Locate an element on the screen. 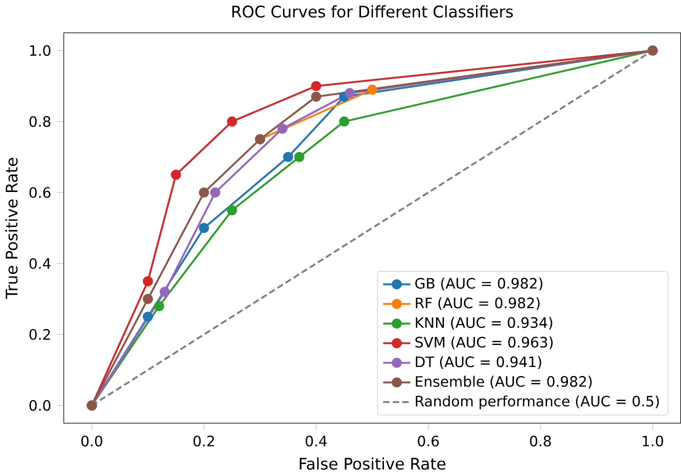 This screenshot has width=681, height=475. legend-label: Ensemble (AUC = 0.982) is located at coordinates (504, 382).